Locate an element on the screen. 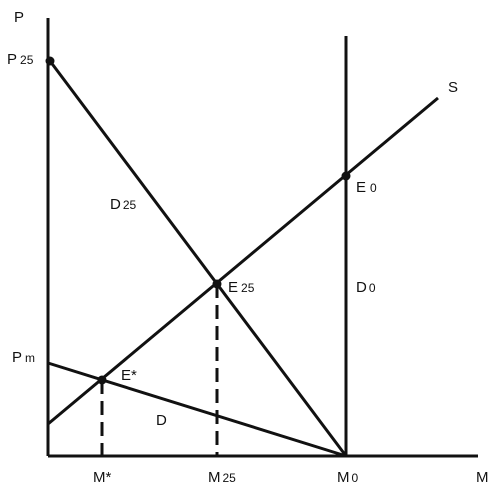 This screenshot has height=497, width=500. point-e25 is located at coordinates (217, 284).